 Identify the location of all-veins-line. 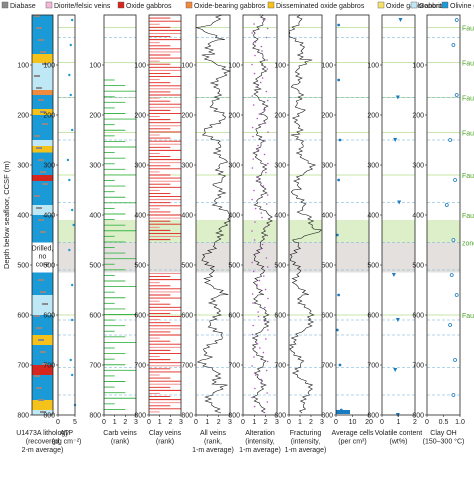
(213, 214).